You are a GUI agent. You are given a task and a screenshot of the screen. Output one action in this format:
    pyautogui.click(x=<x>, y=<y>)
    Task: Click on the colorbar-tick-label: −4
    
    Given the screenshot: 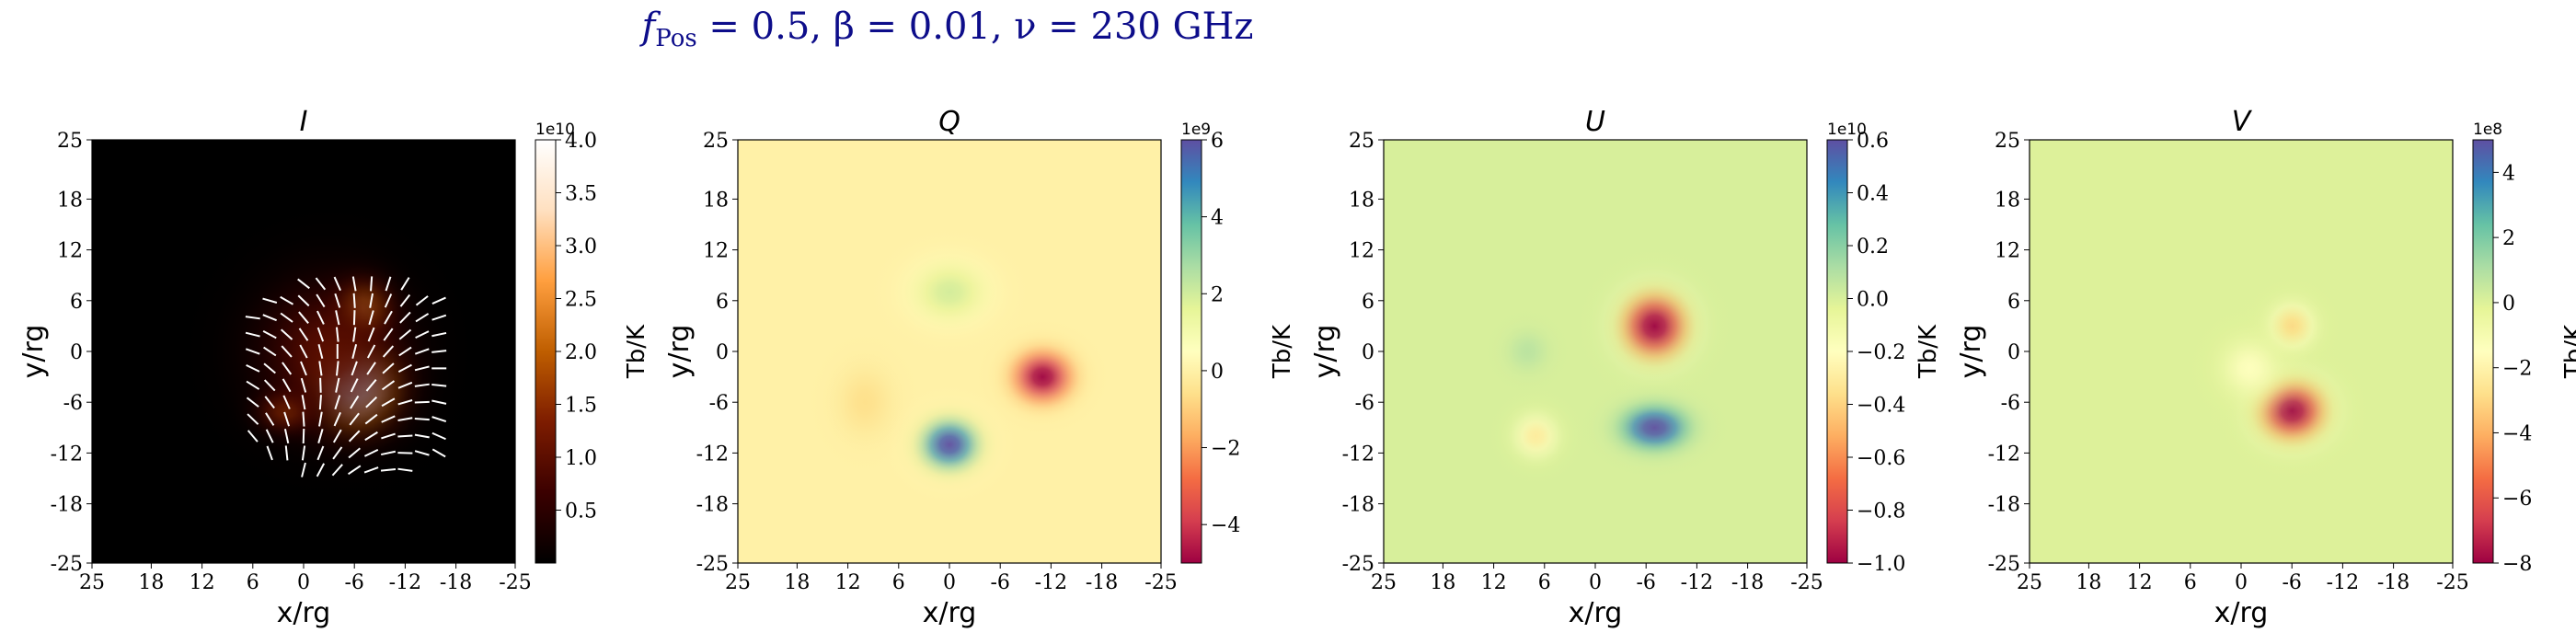 What is the action you would take?
    pyautogui.click(x=2517, y=433)
    